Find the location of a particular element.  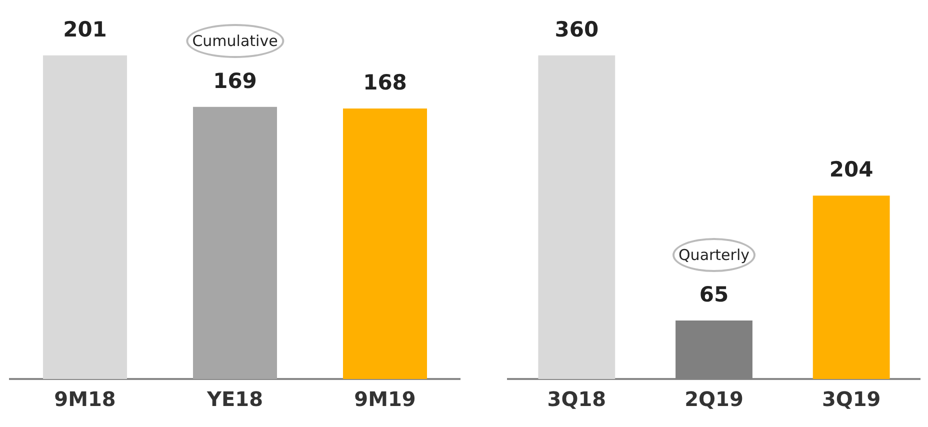

x-tick-label: 9M18 is located at coordinates (85, 399).